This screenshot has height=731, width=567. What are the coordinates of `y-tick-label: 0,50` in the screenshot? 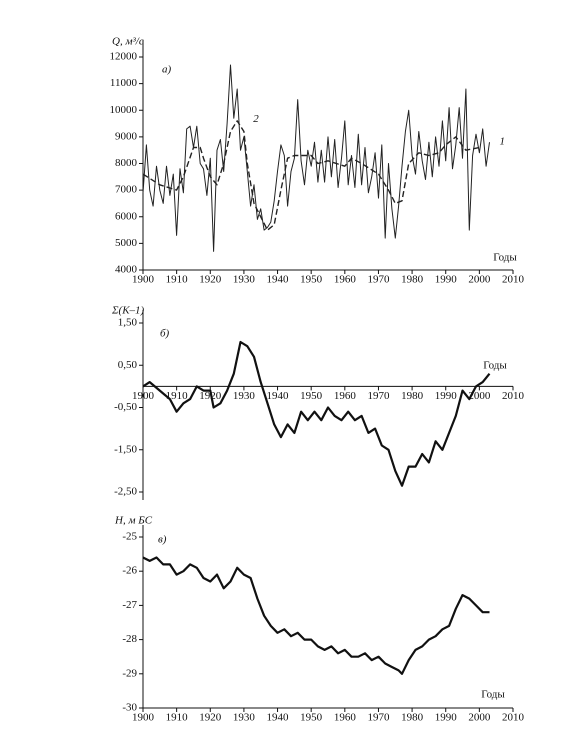 It's located at (128, 365).